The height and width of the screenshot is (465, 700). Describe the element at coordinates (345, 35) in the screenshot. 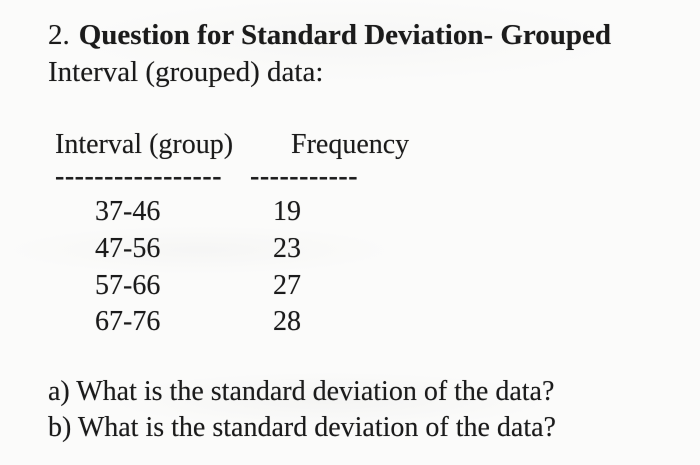

I see `question-title-bold: Question for Standard Deviation- Grouped` at that location.